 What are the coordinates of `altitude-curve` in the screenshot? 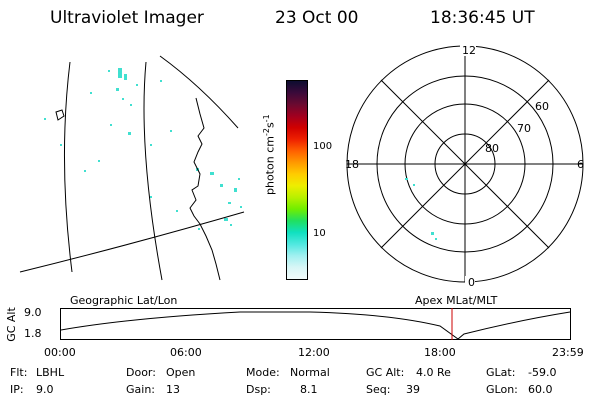 It's located at (315, 325).